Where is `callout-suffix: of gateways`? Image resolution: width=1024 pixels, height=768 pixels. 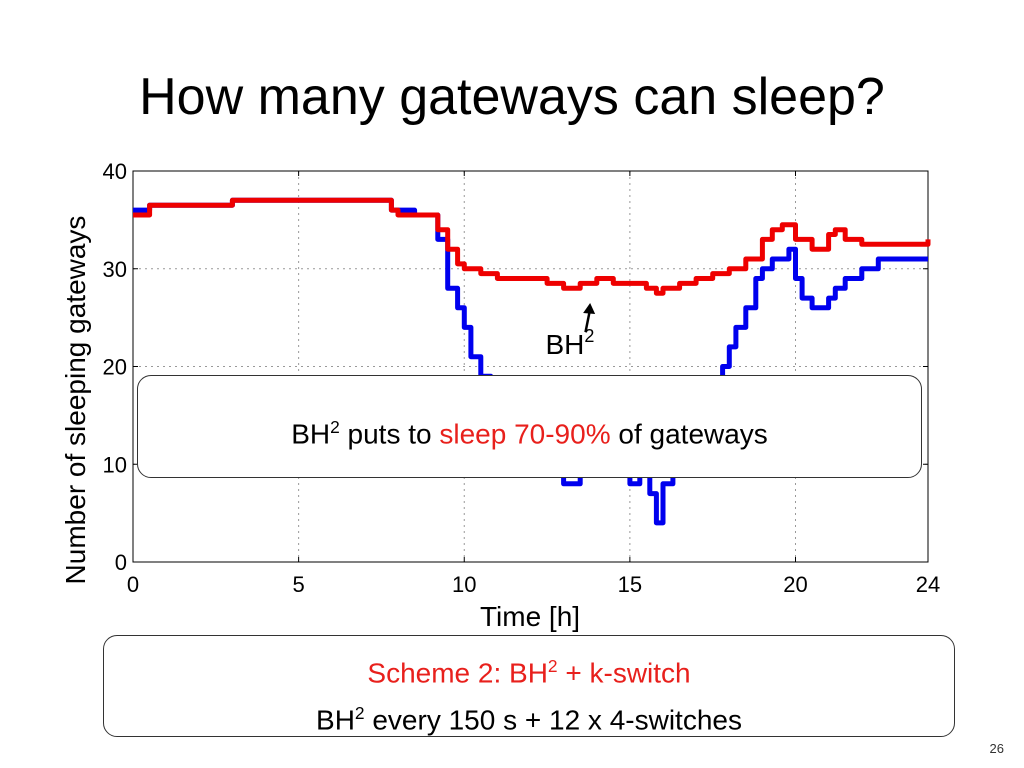 callout-suffix: of gateways is located at coordinates (689, 434).